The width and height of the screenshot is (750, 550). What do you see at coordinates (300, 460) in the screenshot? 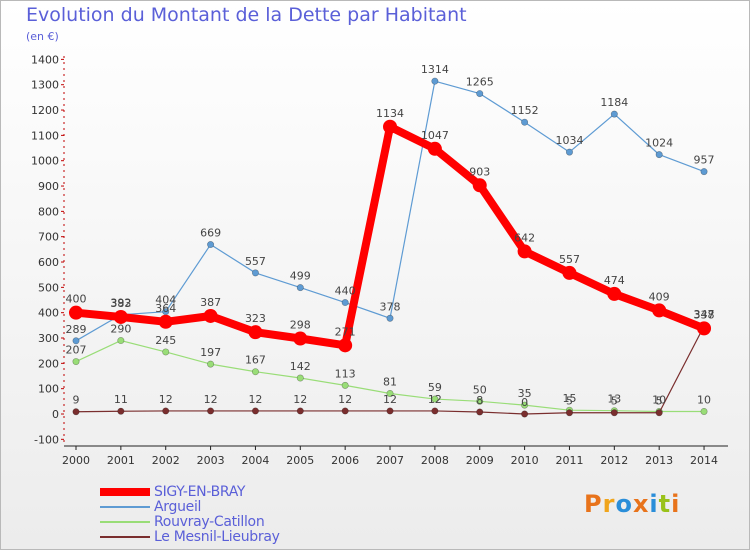
I see `x-tick-label: 2005` at bounding box center [300, 460].